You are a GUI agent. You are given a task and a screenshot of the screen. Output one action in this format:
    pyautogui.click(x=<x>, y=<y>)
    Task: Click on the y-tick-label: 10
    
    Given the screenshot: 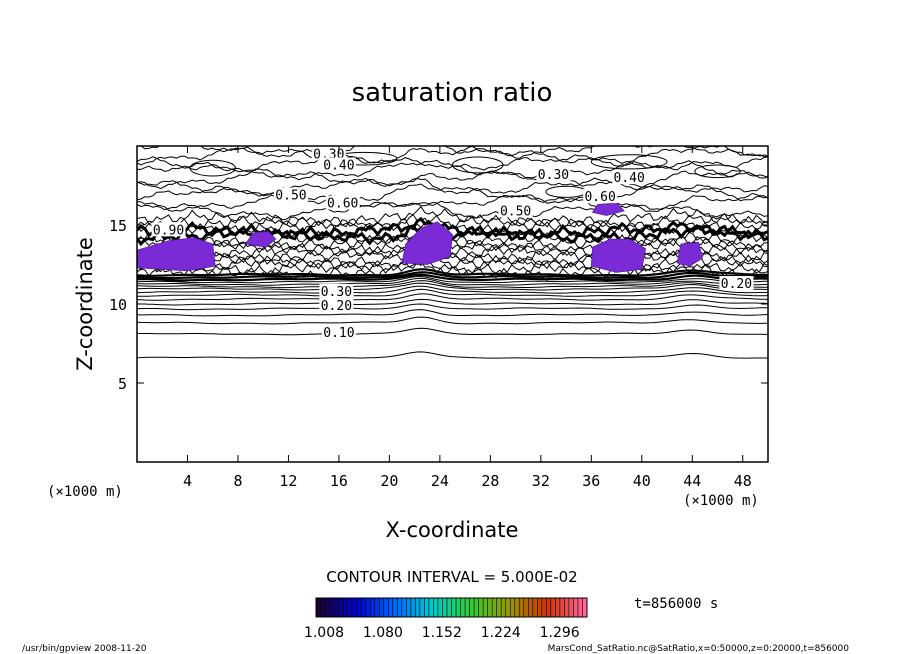 What is the action you would take?
    pyautogui.click(x=118, y=305)
    